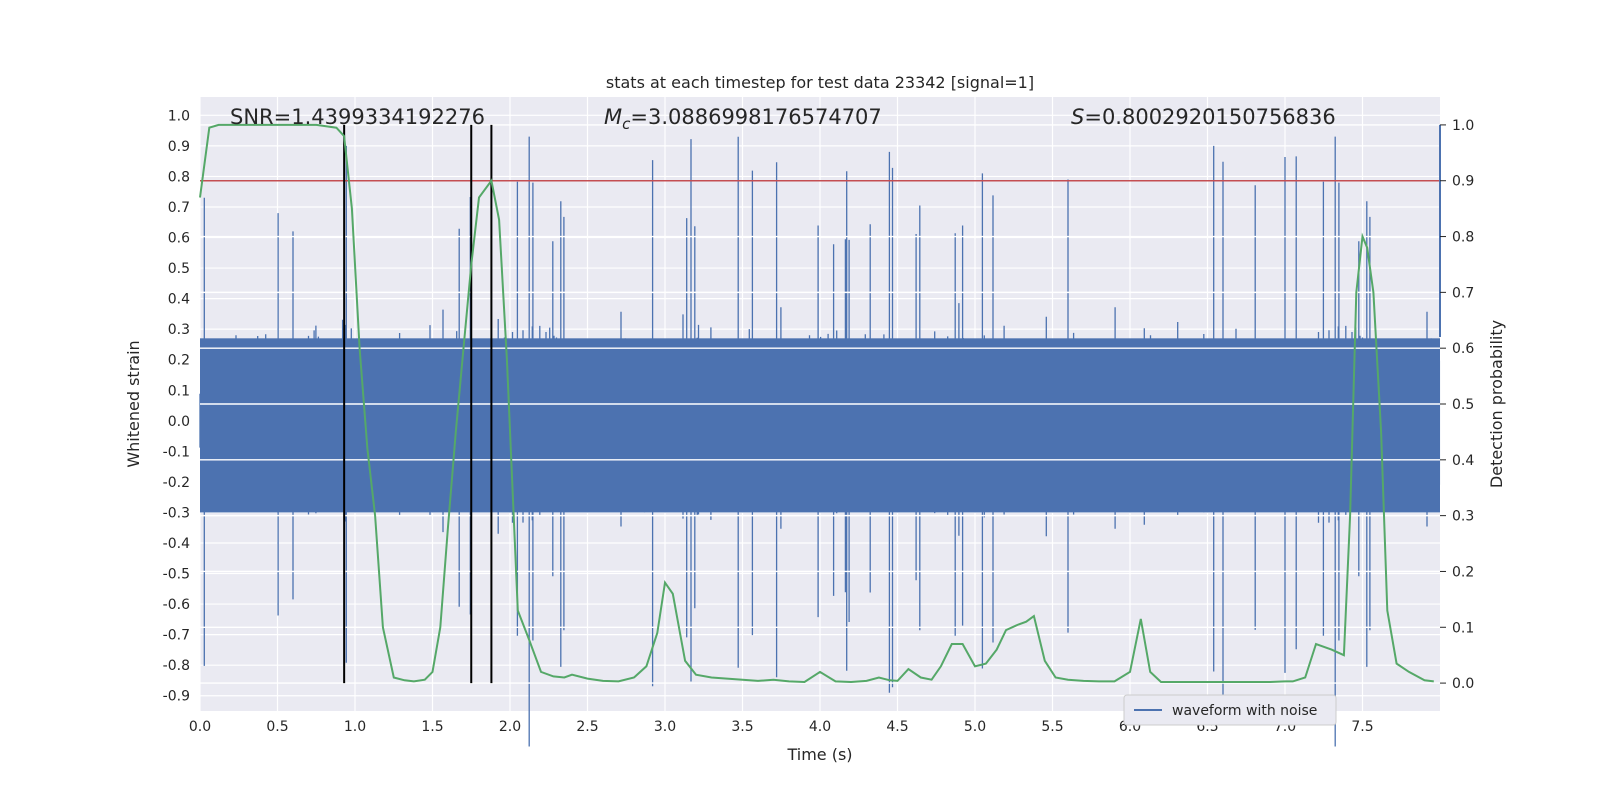 The height and width of the screenshot is (800, 1600). I want to click on chirp-mass-value: =3.0886998176574707, so click(755, 117).